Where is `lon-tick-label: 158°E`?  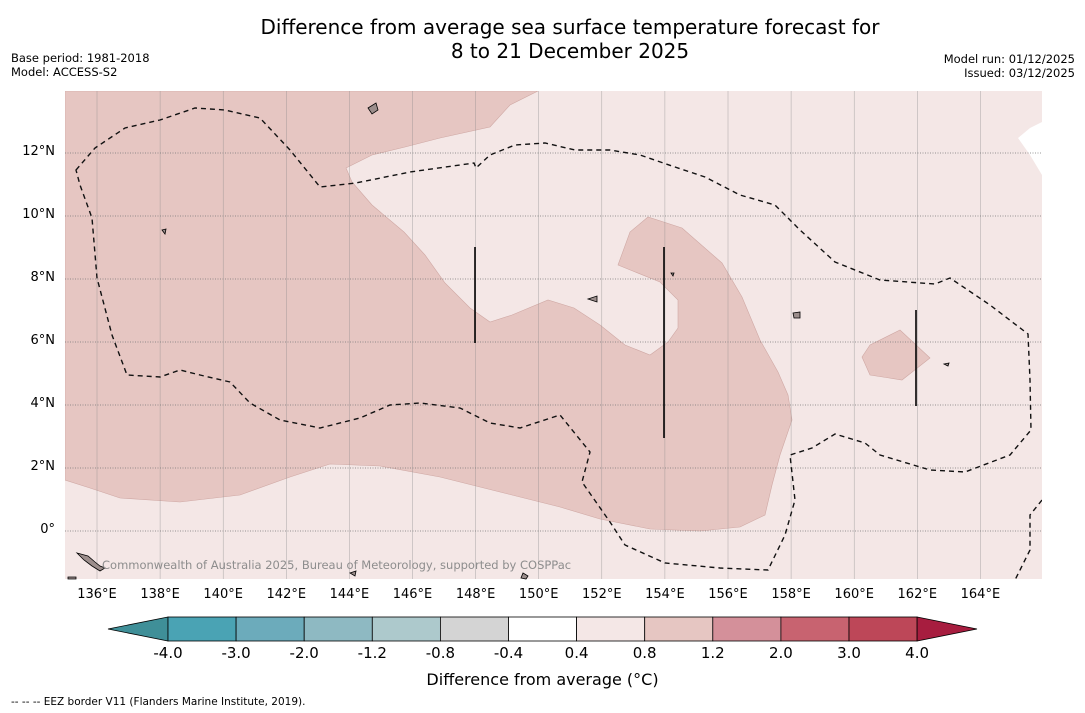 lon-tick-label: 158°E is located at coordinates (791, 594).